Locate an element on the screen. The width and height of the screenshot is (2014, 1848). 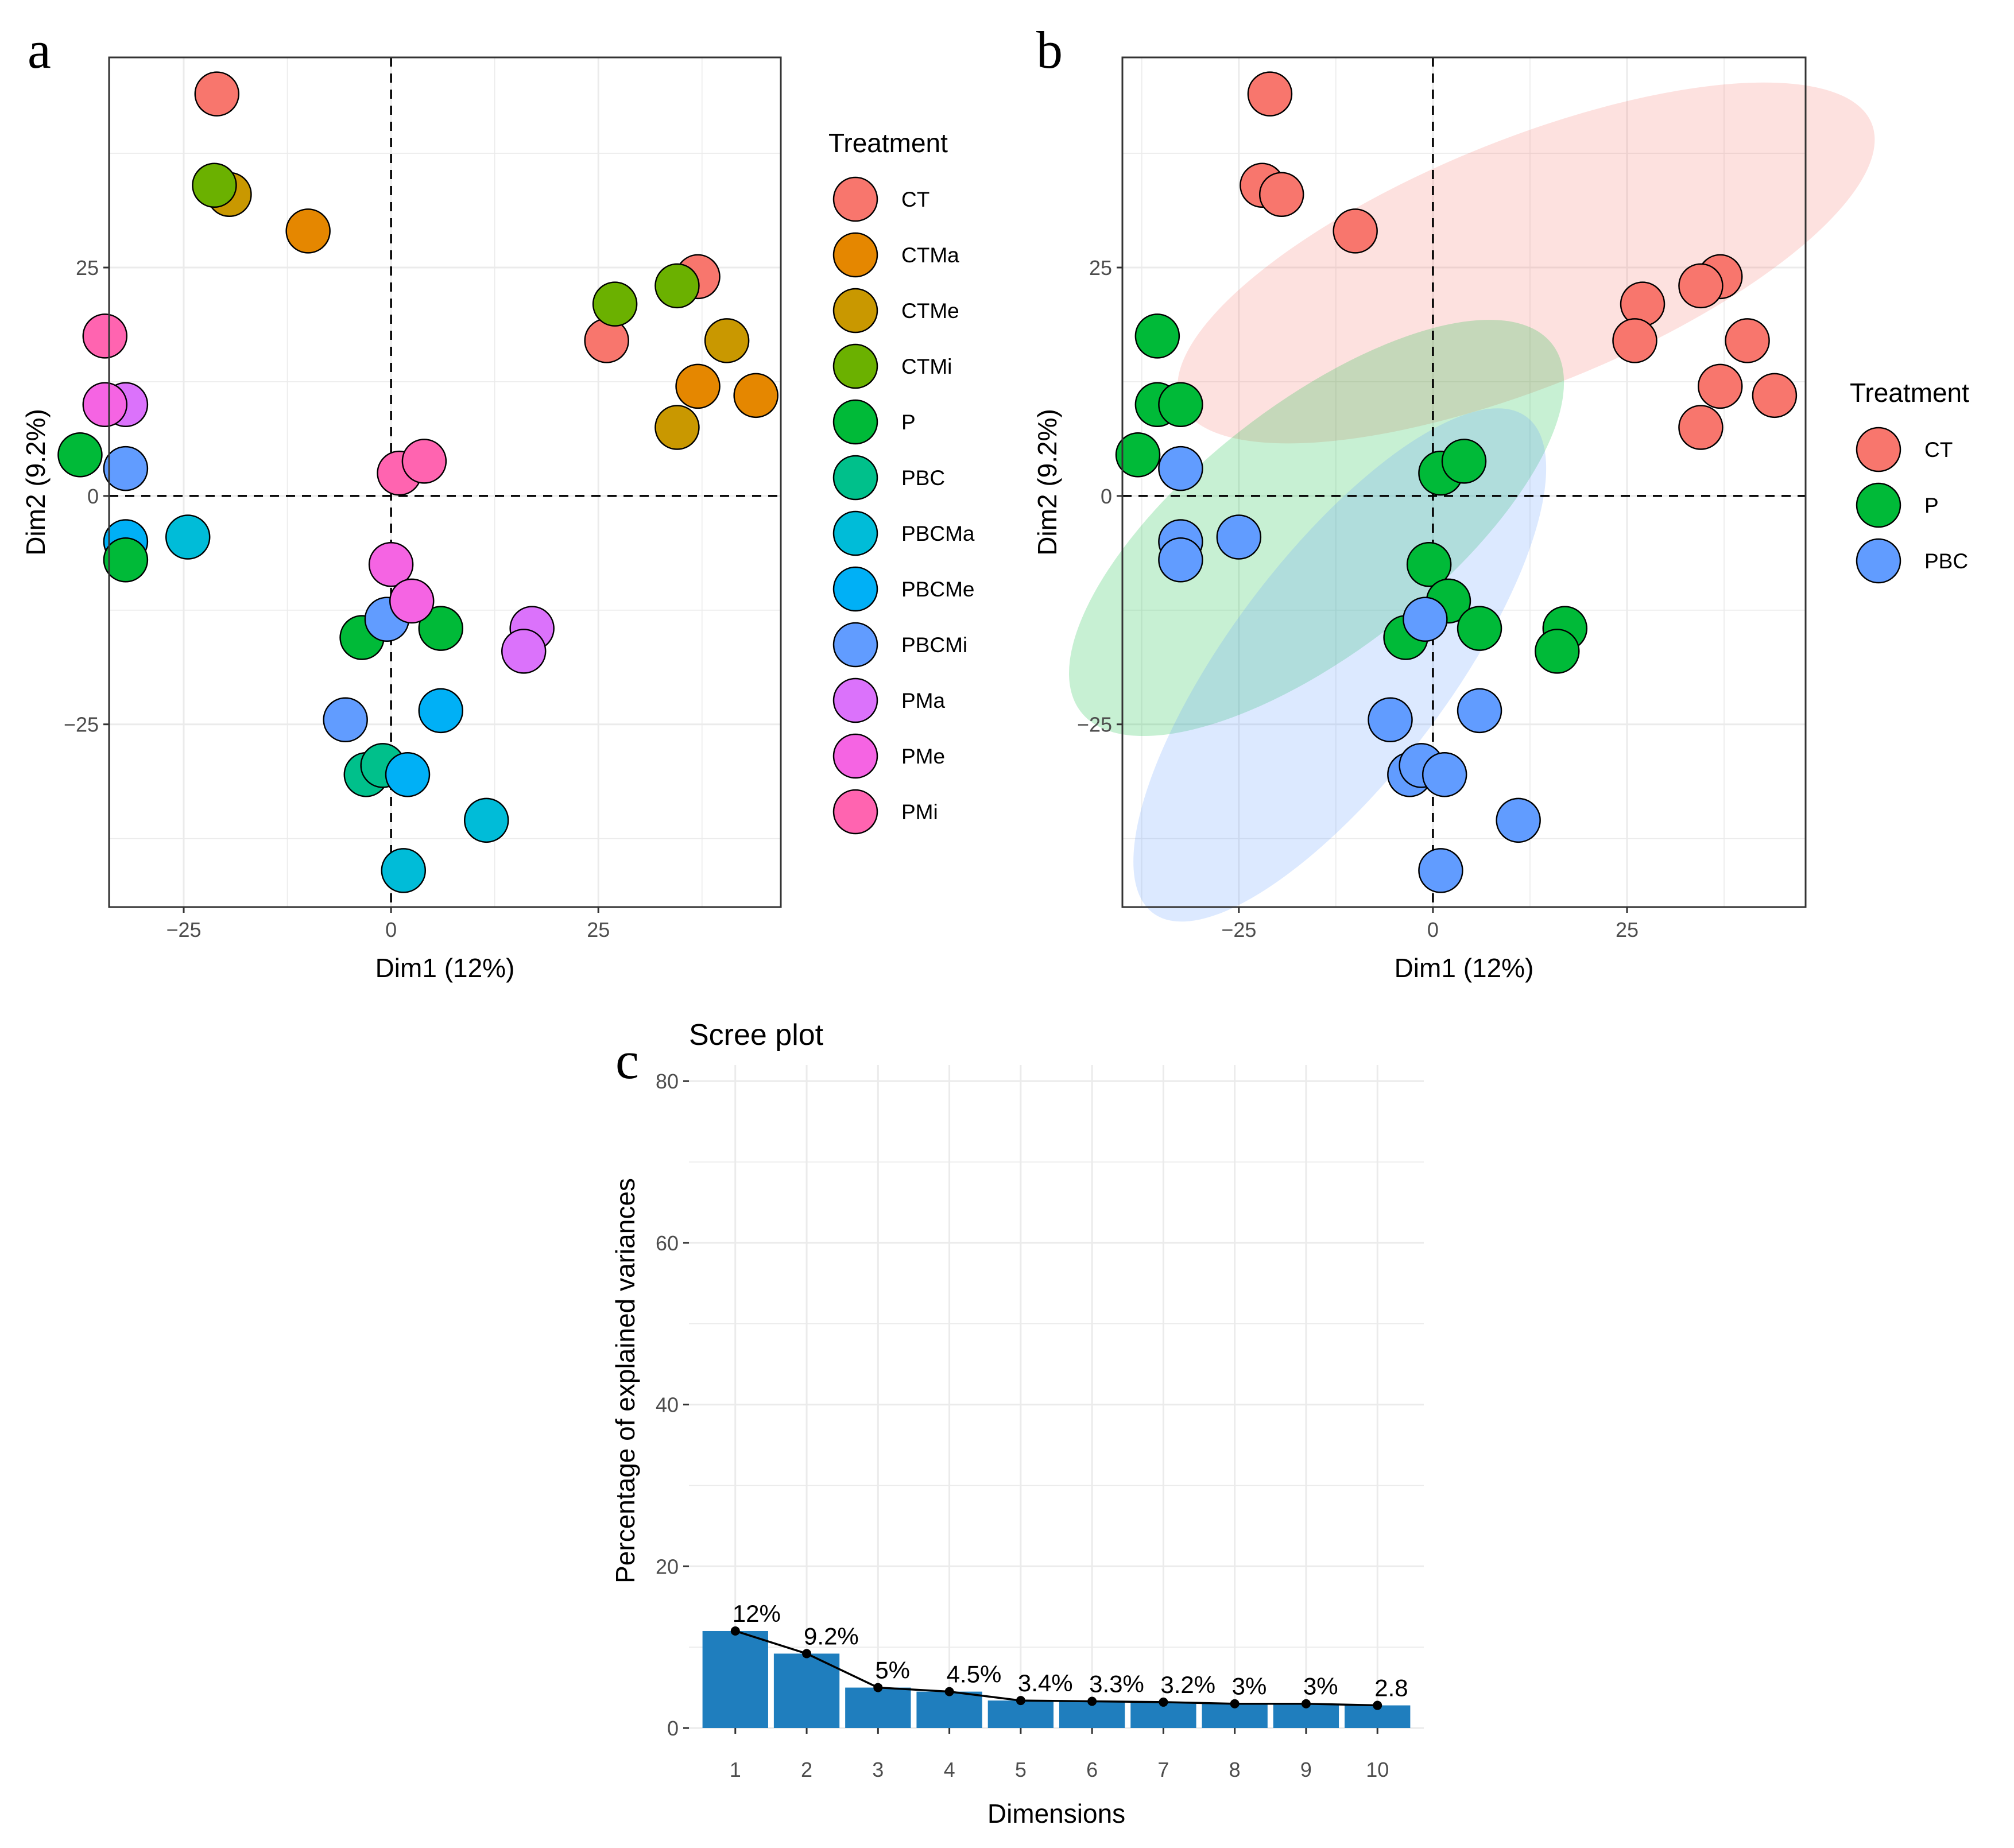
panel-b-legend: CT P PBC is located at coordinates (1912, 505).